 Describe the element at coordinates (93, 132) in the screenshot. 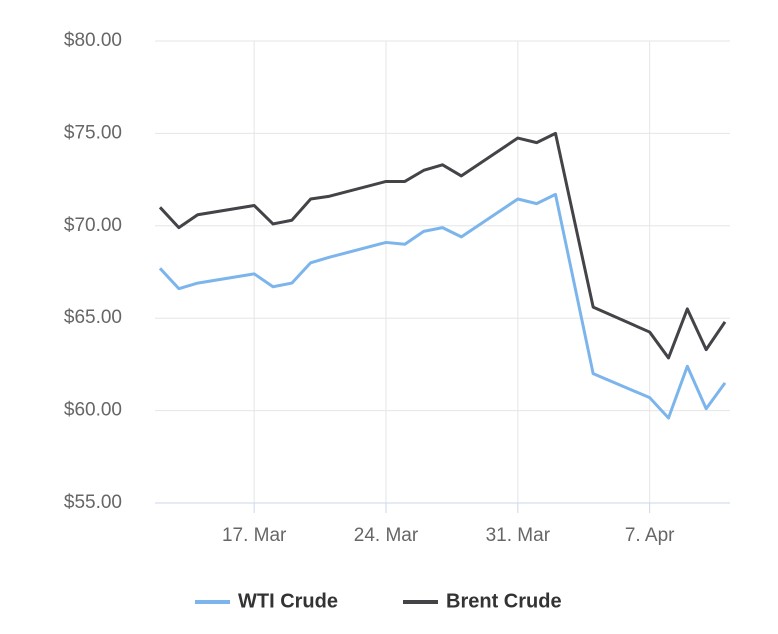

I see `y-tick-label: $75.00` at that location.